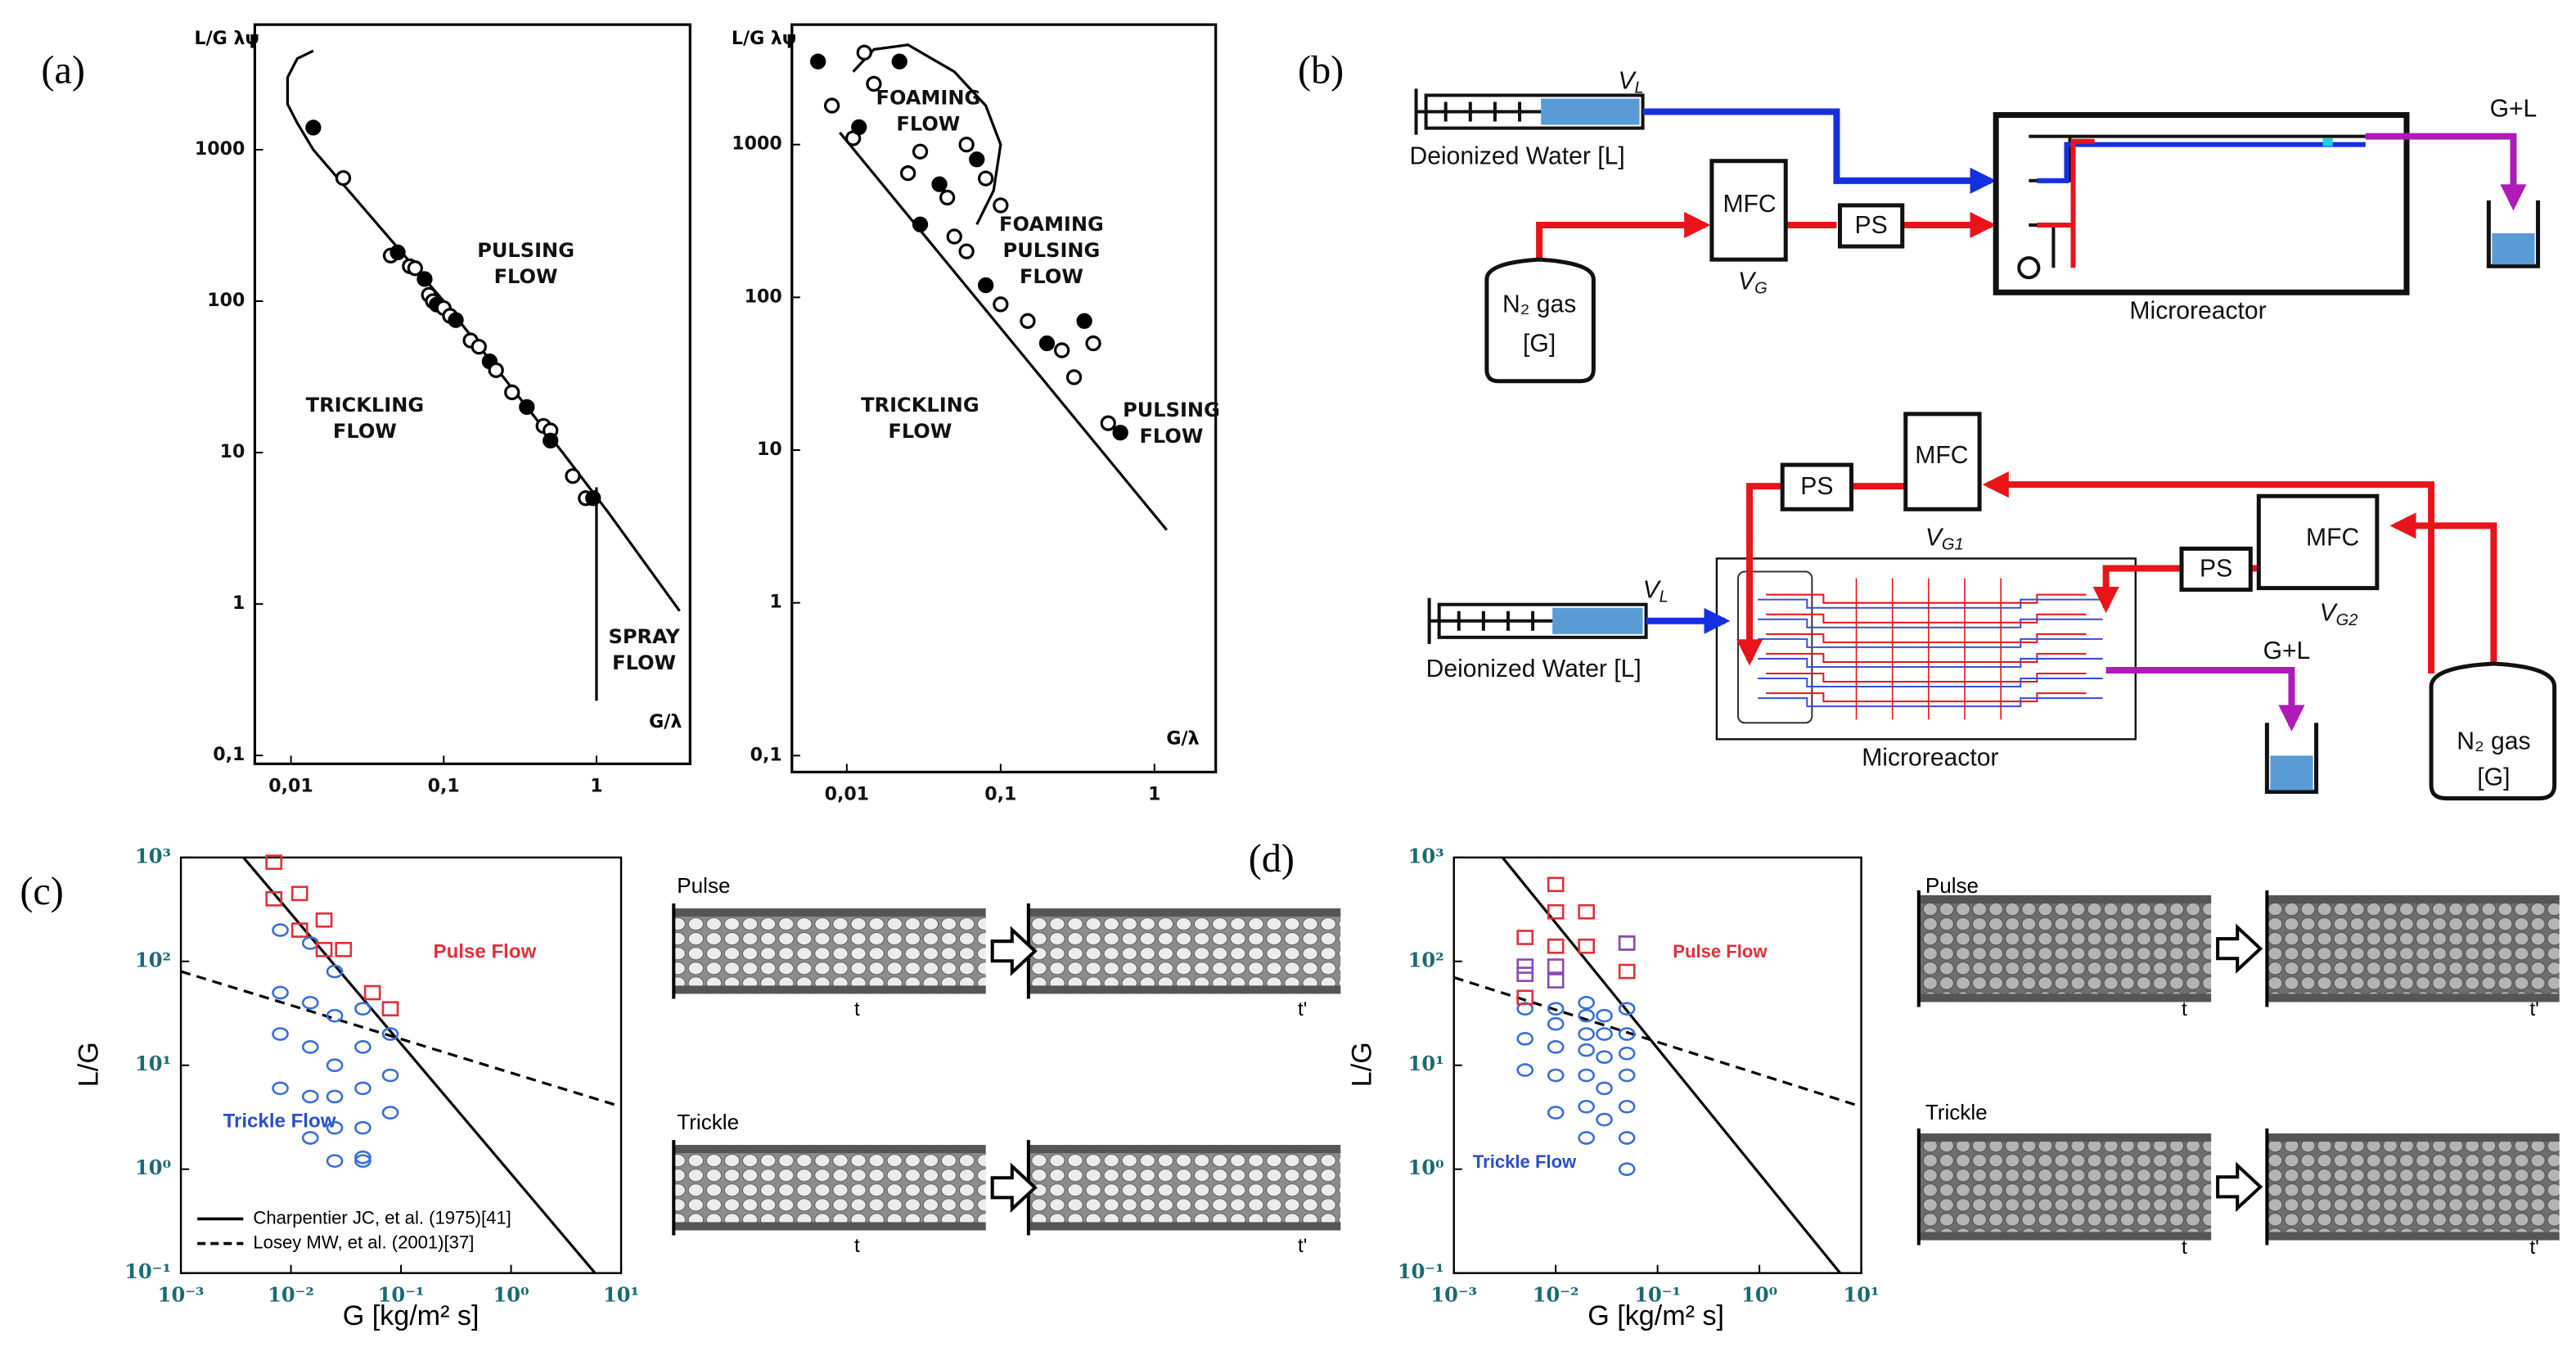  I want to click on annotation: PULSING, so click(1171, 410).